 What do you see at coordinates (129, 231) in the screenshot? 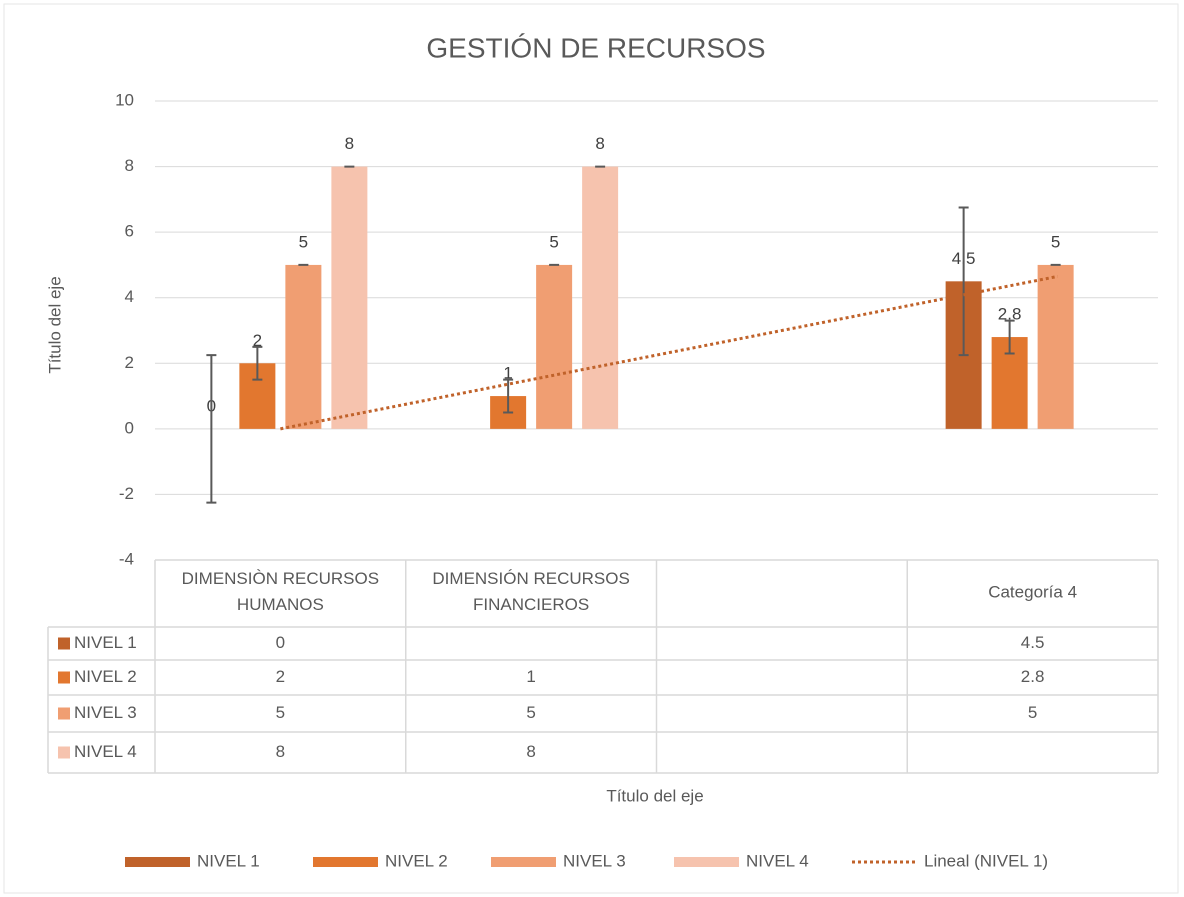
I see `y-tick-label: 6` at bounding box center [129, 231].